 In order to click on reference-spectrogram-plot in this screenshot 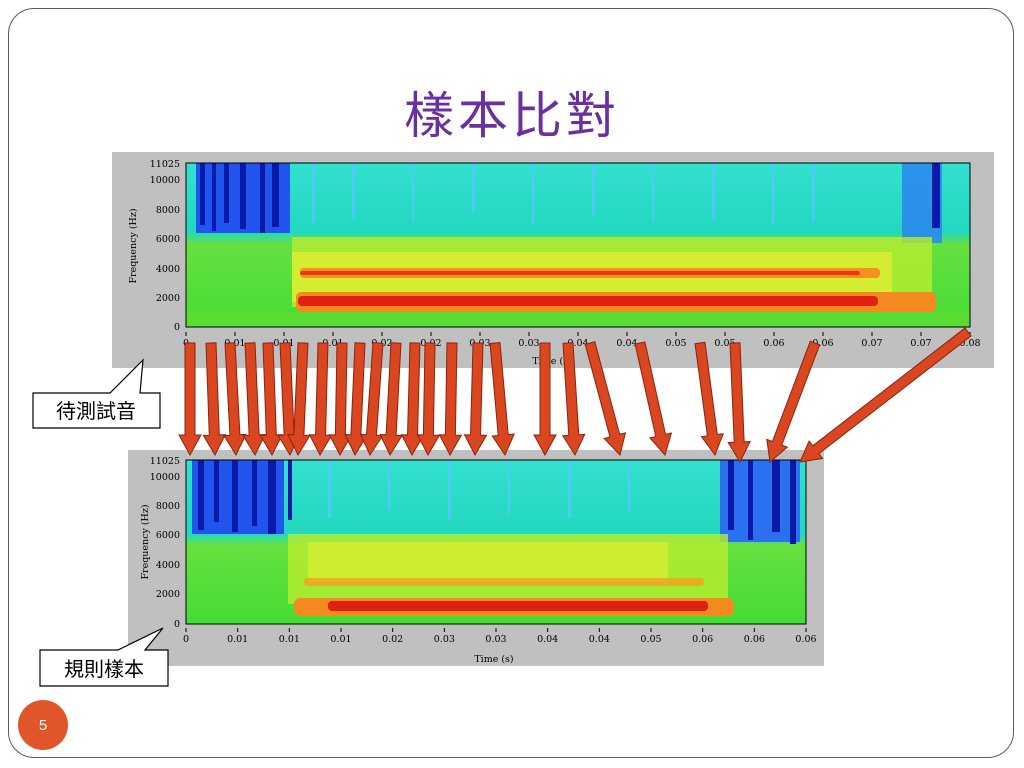, I will do `click(496, 542)`.